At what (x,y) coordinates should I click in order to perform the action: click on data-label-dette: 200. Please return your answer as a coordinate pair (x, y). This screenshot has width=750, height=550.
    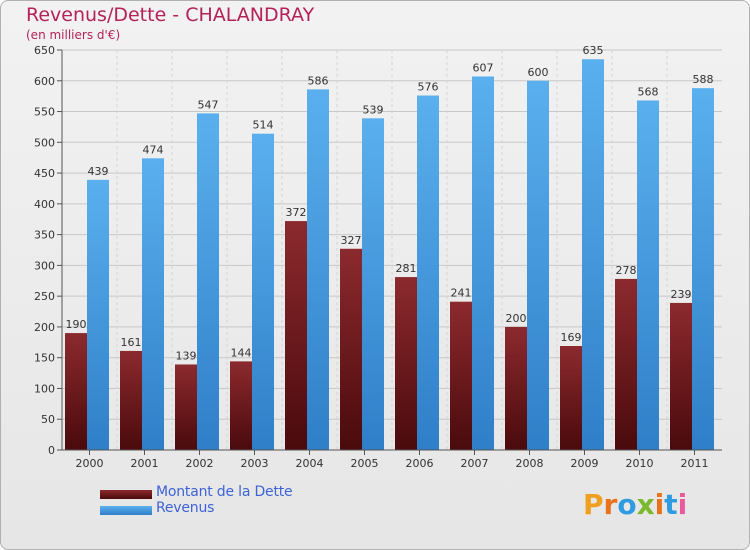
    Looking at the image, I should click on (516, 318).